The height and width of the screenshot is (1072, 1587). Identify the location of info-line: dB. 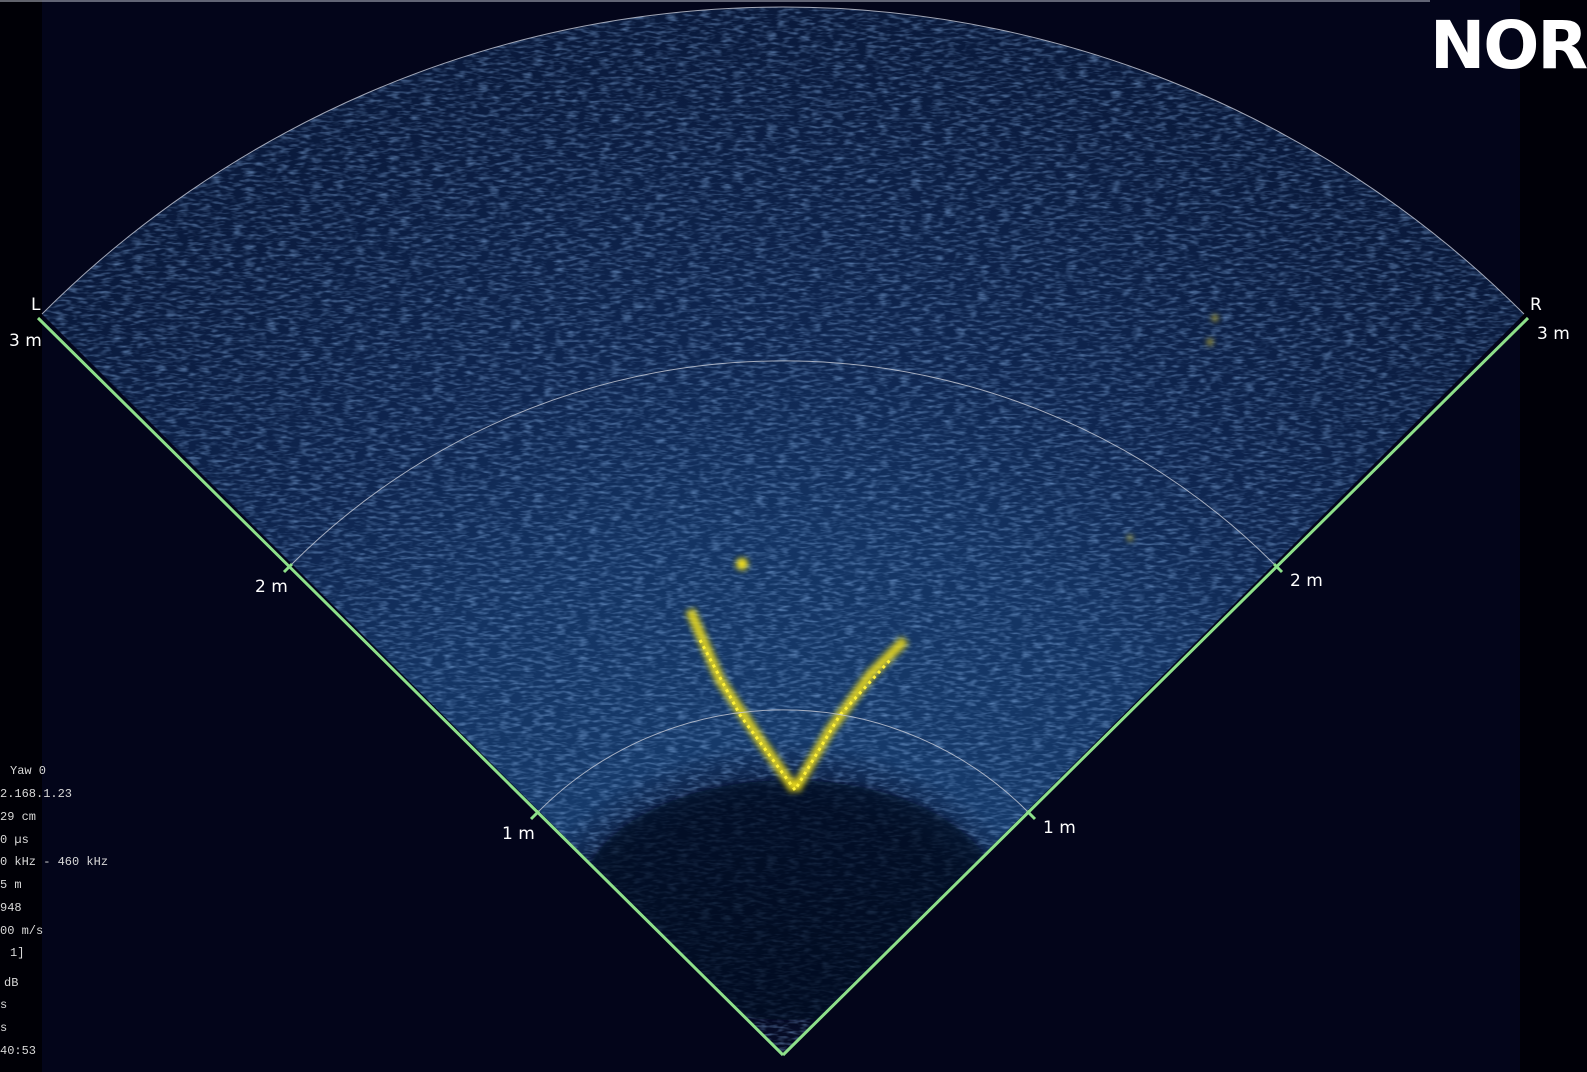
(11, 983).